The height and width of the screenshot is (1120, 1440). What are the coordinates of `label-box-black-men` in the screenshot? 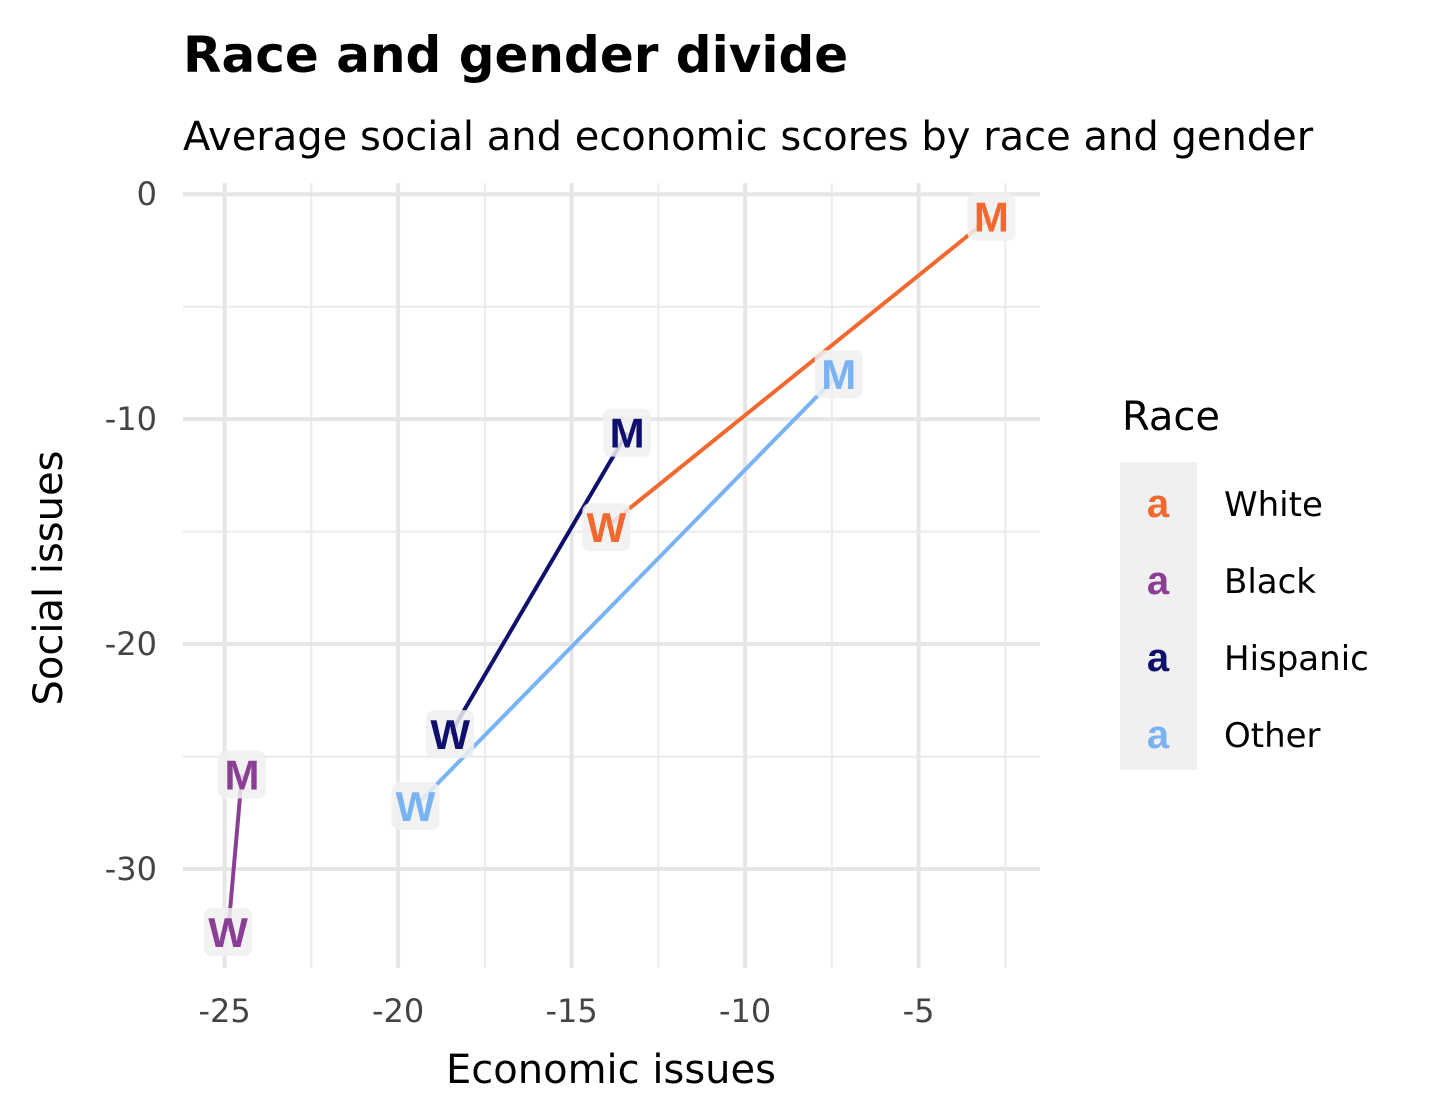 It's located at (241, 774).